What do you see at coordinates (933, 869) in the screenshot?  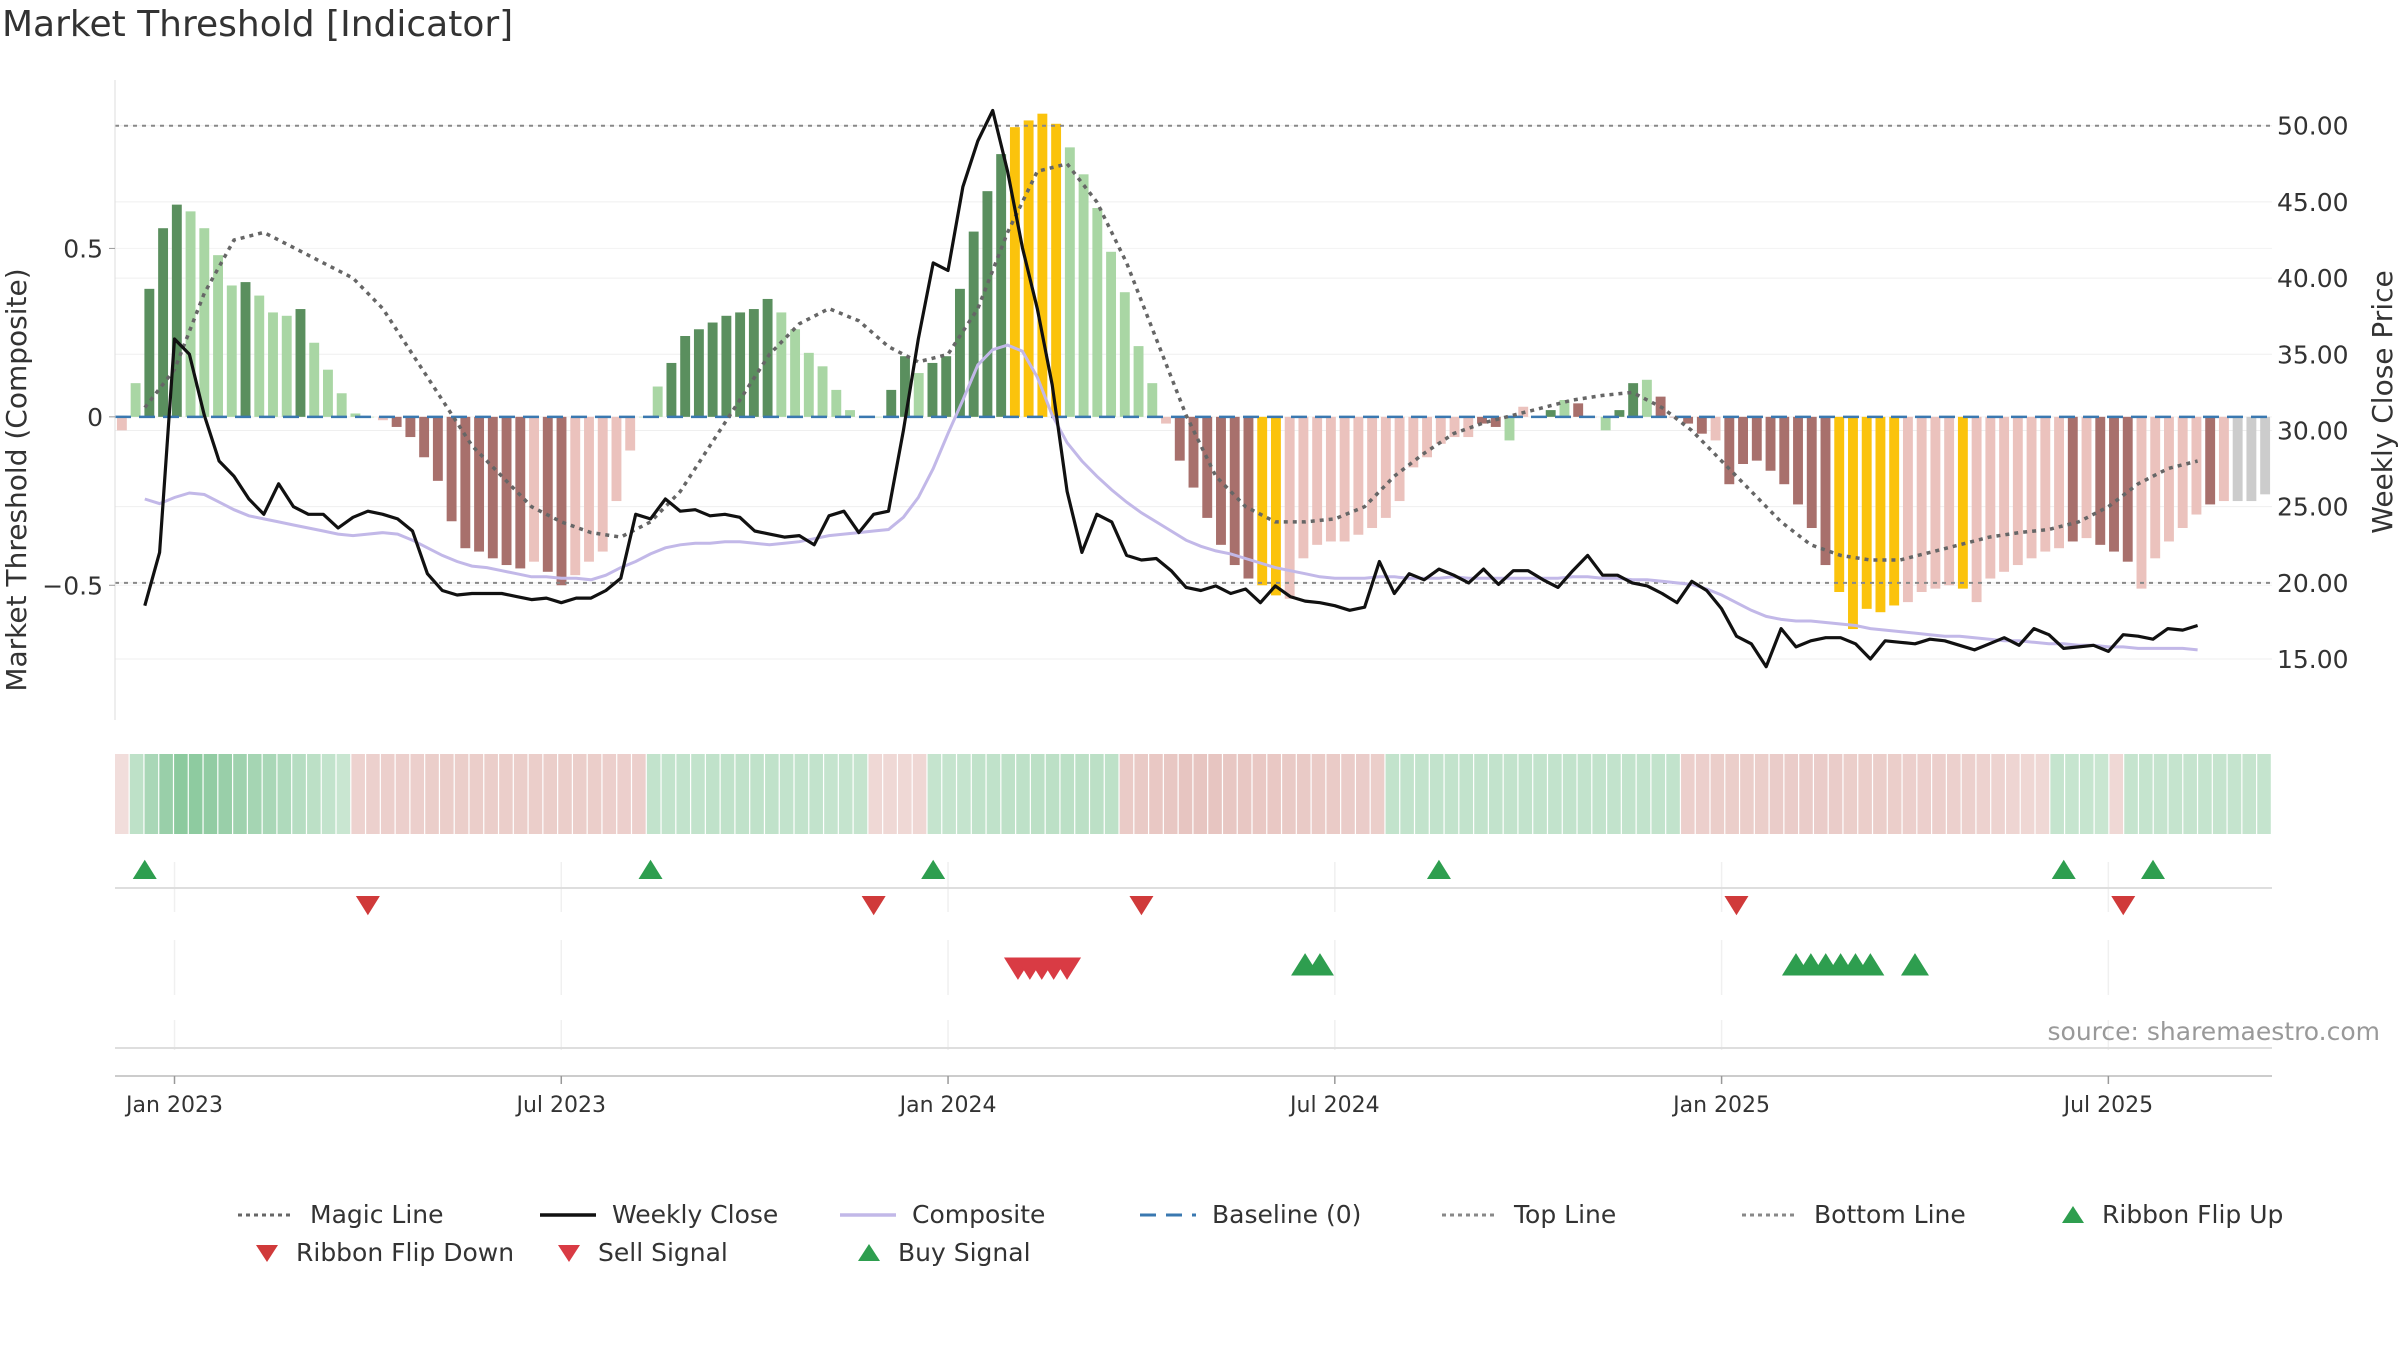 I see `ribbon-flip-up-marker` at bounding box center [933, 869].